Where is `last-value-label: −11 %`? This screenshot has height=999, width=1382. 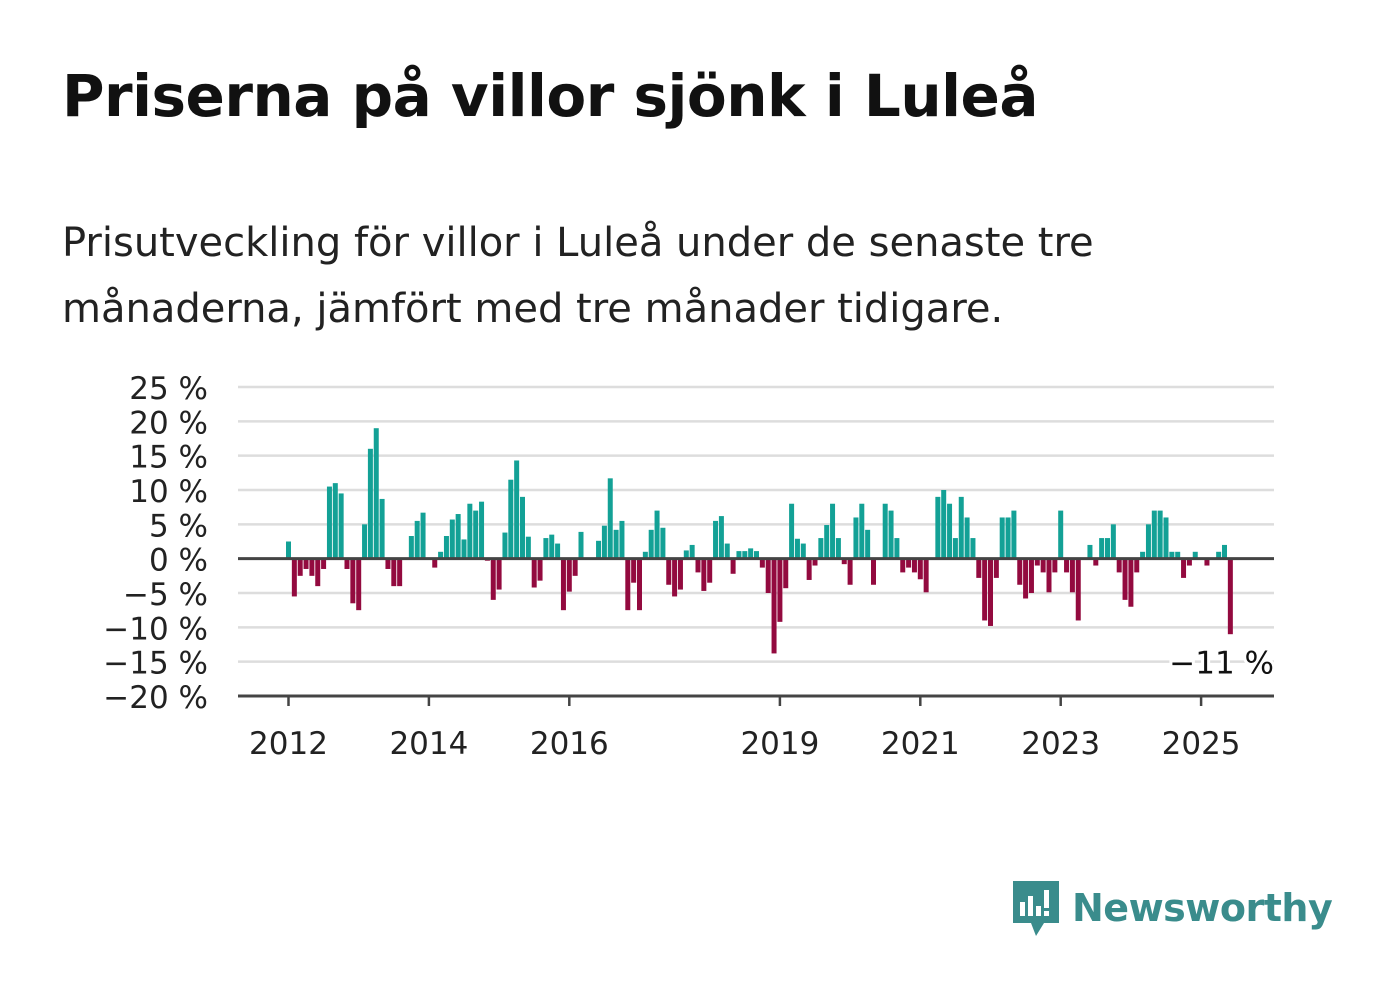
last-value-label: −11 % is located at coordinates (1221, 664).